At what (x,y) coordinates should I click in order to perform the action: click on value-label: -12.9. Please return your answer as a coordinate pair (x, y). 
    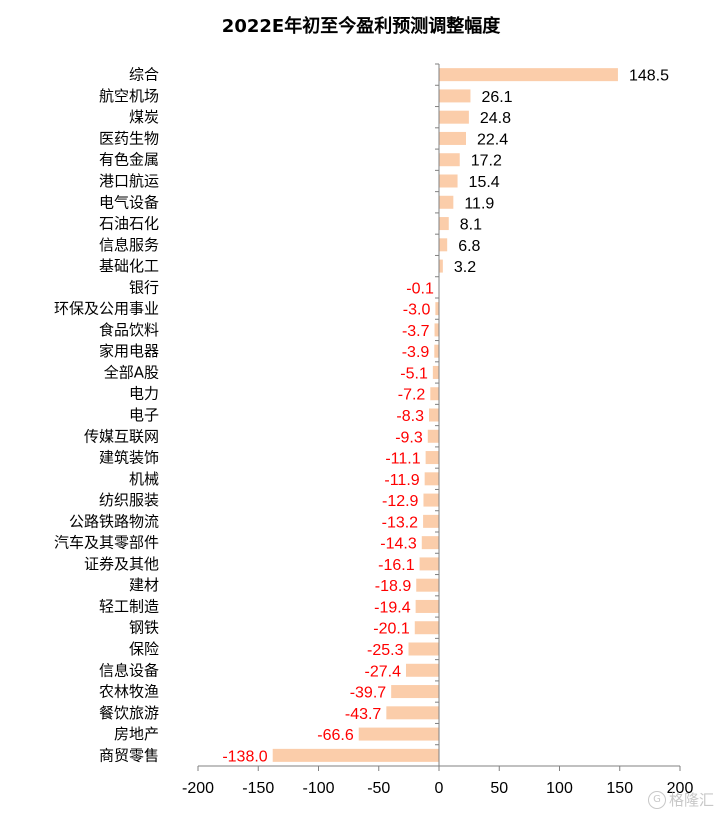
    Looking at the image, I should click on (400, 501).